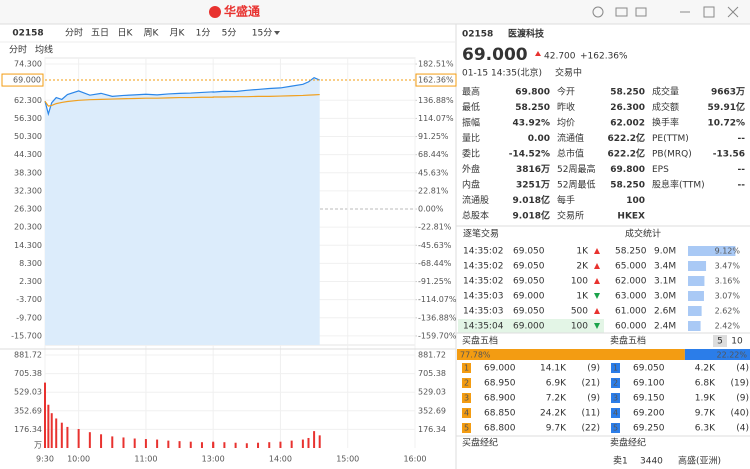 Image resolution: width=750 pixels, height=469 pixels. Describe the element at coordinates (29, 317) in the screenshot. I see `y-tick-label: -9.700` at that location.